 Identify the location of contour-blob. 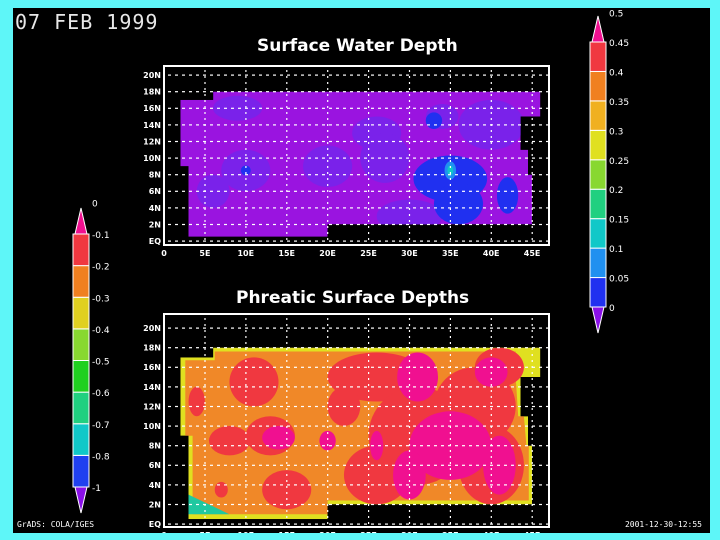
(213, 191).